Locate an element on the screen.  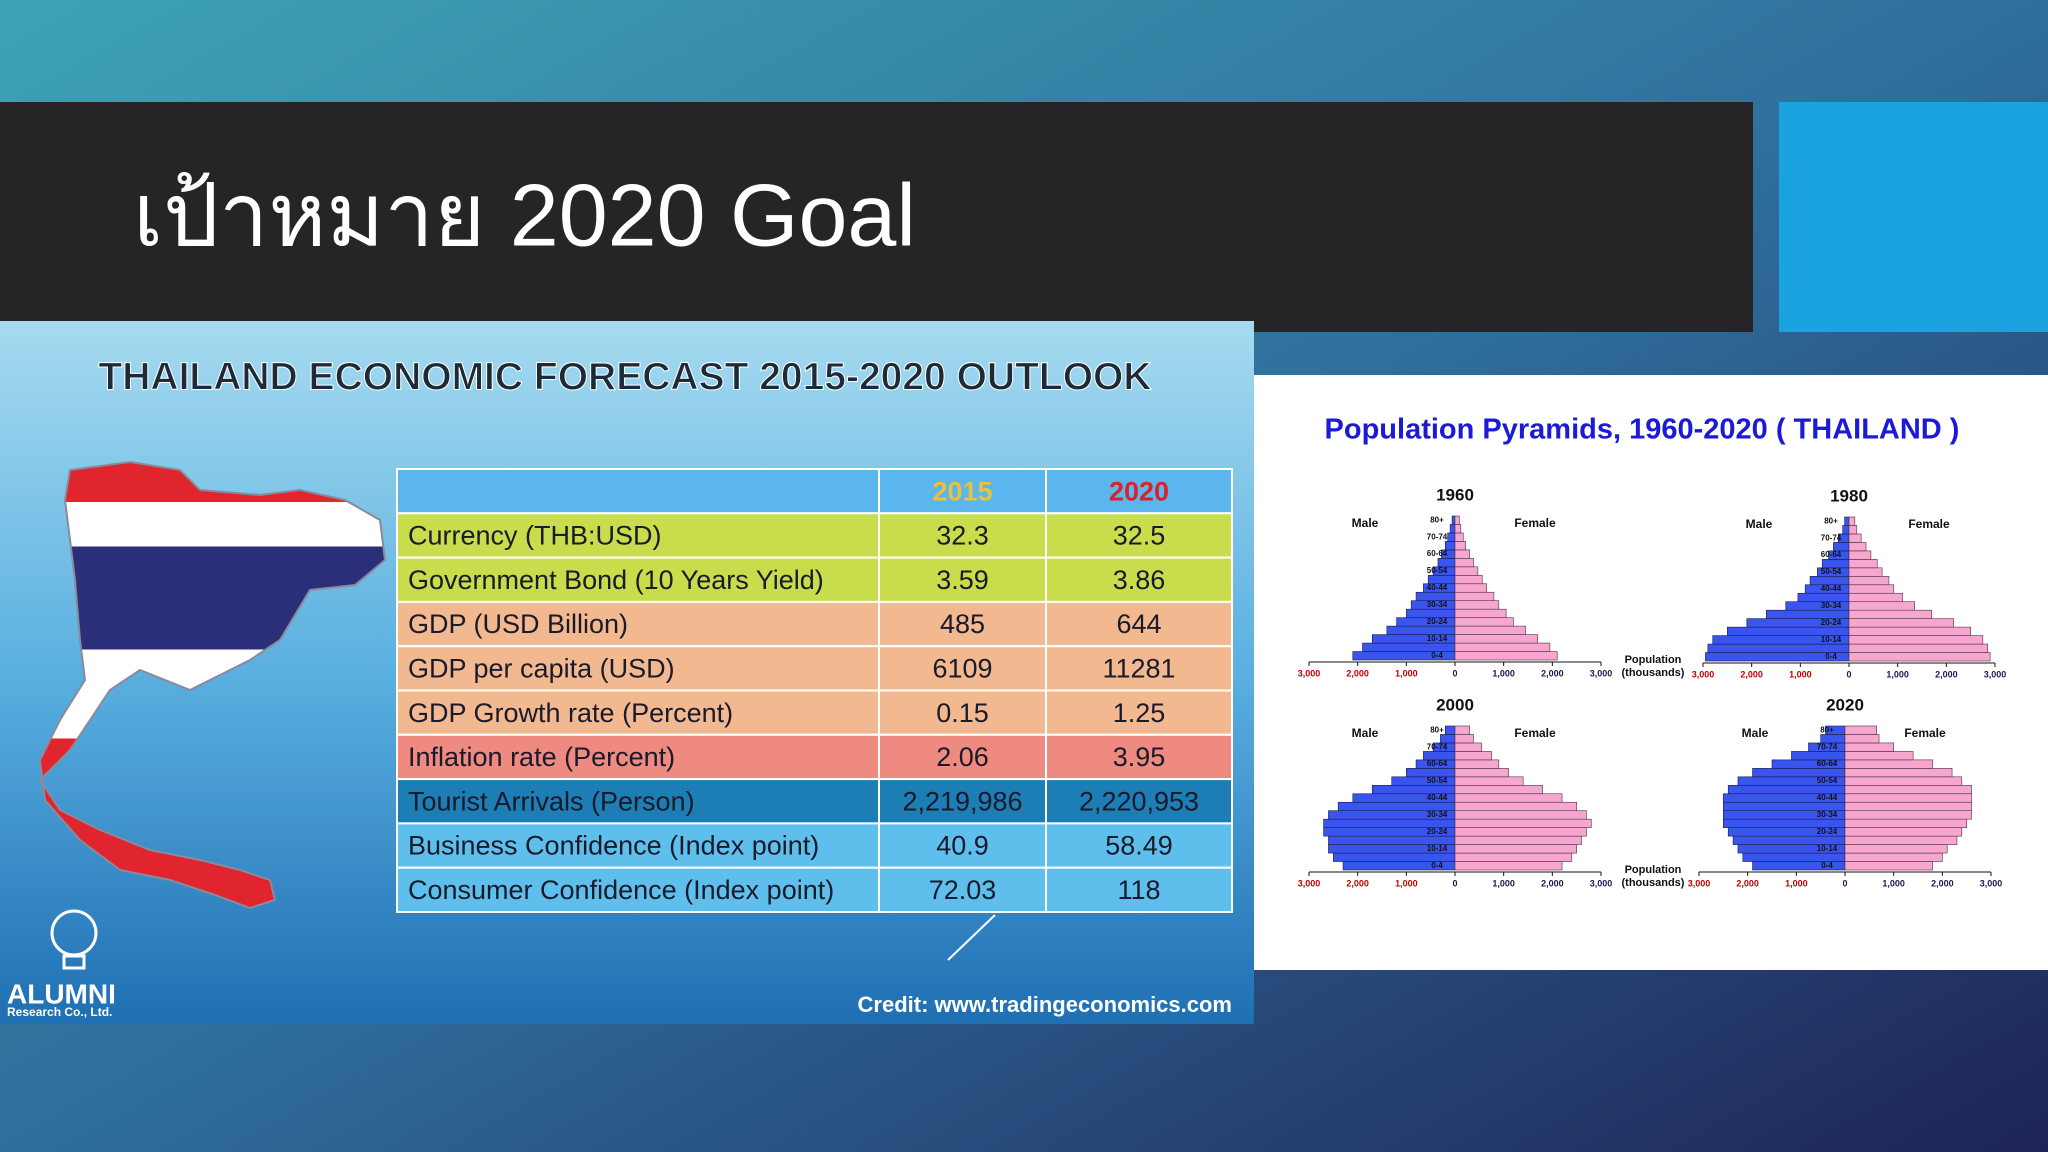
cell-value: 40.9 is located at coordinates (962, 846).